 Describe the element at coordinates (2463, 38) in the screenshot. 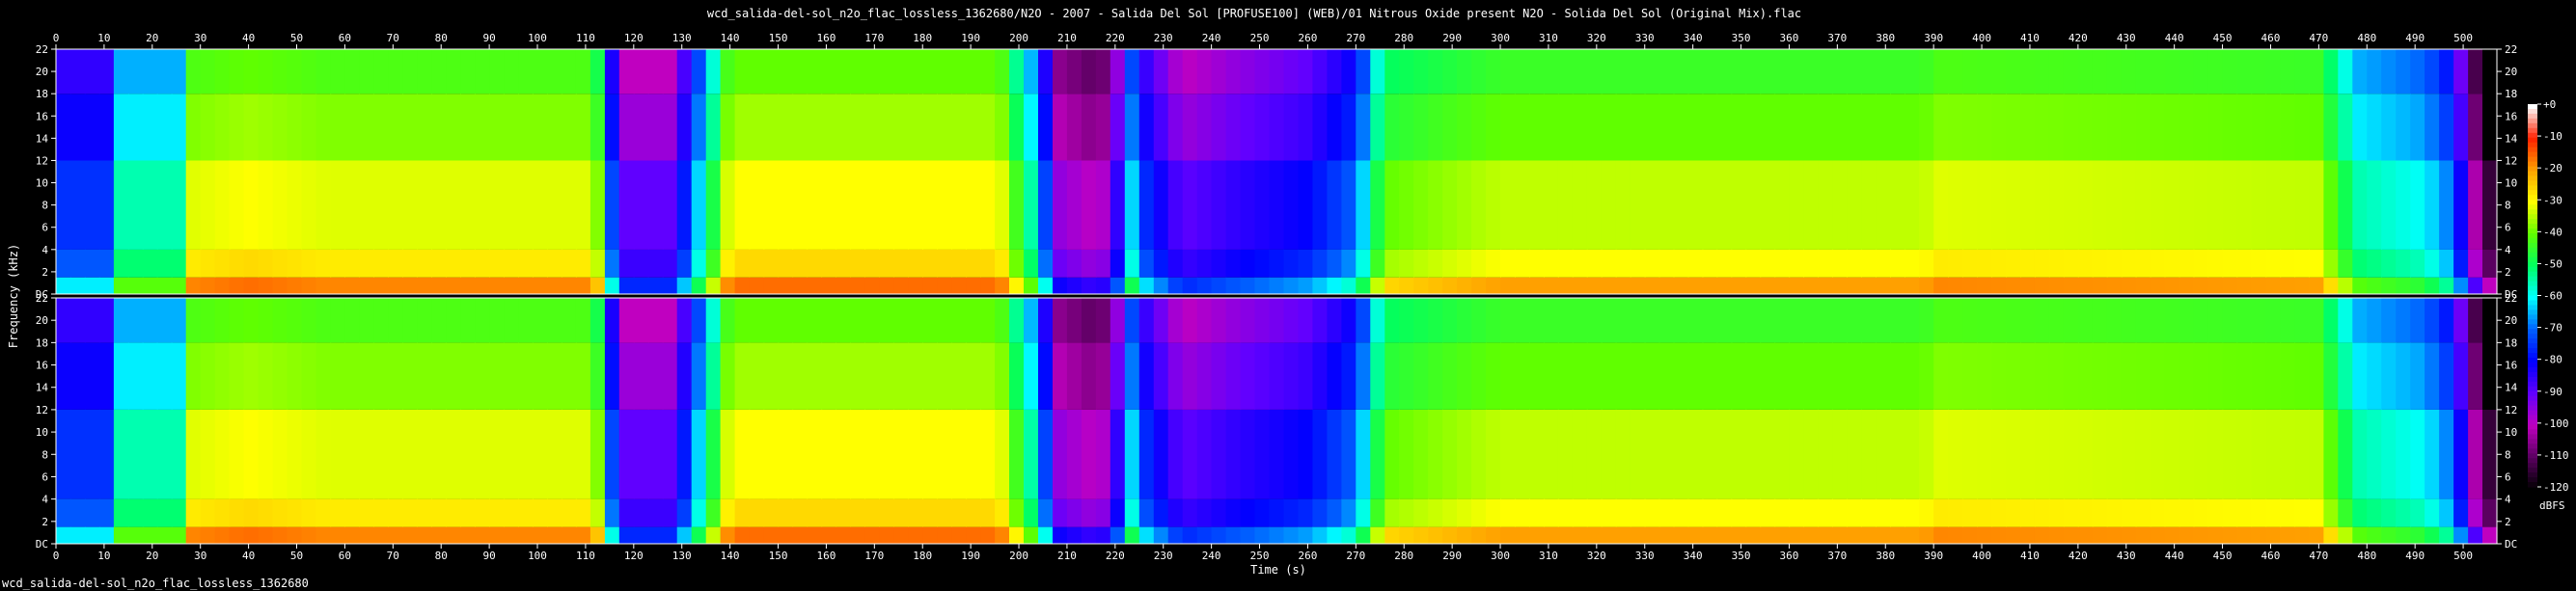

I see `x-tick-label-top: 500` at that location.